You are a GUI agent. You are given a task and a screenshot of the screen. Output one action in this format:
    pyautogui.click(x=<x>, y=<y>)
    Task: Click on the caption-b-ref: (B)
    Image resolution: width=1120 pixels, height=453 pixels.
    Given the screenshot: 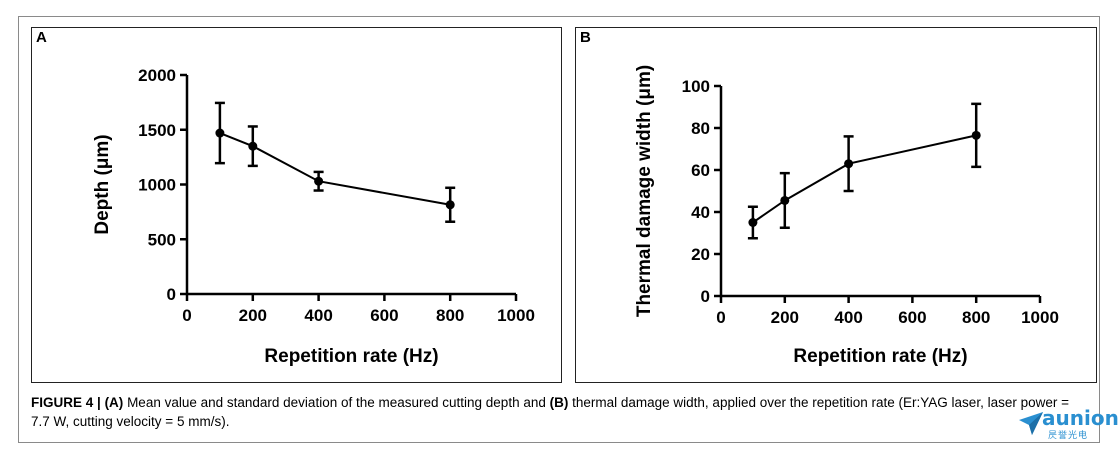 What is the action you would take?
    pyautogui.click(x=559, y=402)
    